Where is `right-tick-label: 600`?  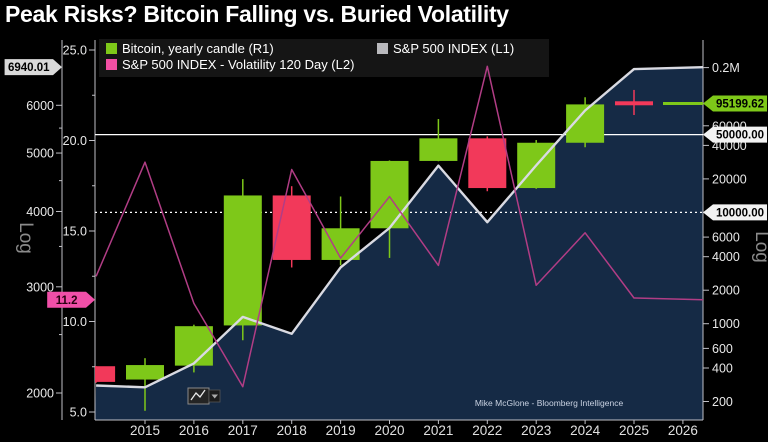 right-tick-label: 600 is located at coordinates (722, 349).